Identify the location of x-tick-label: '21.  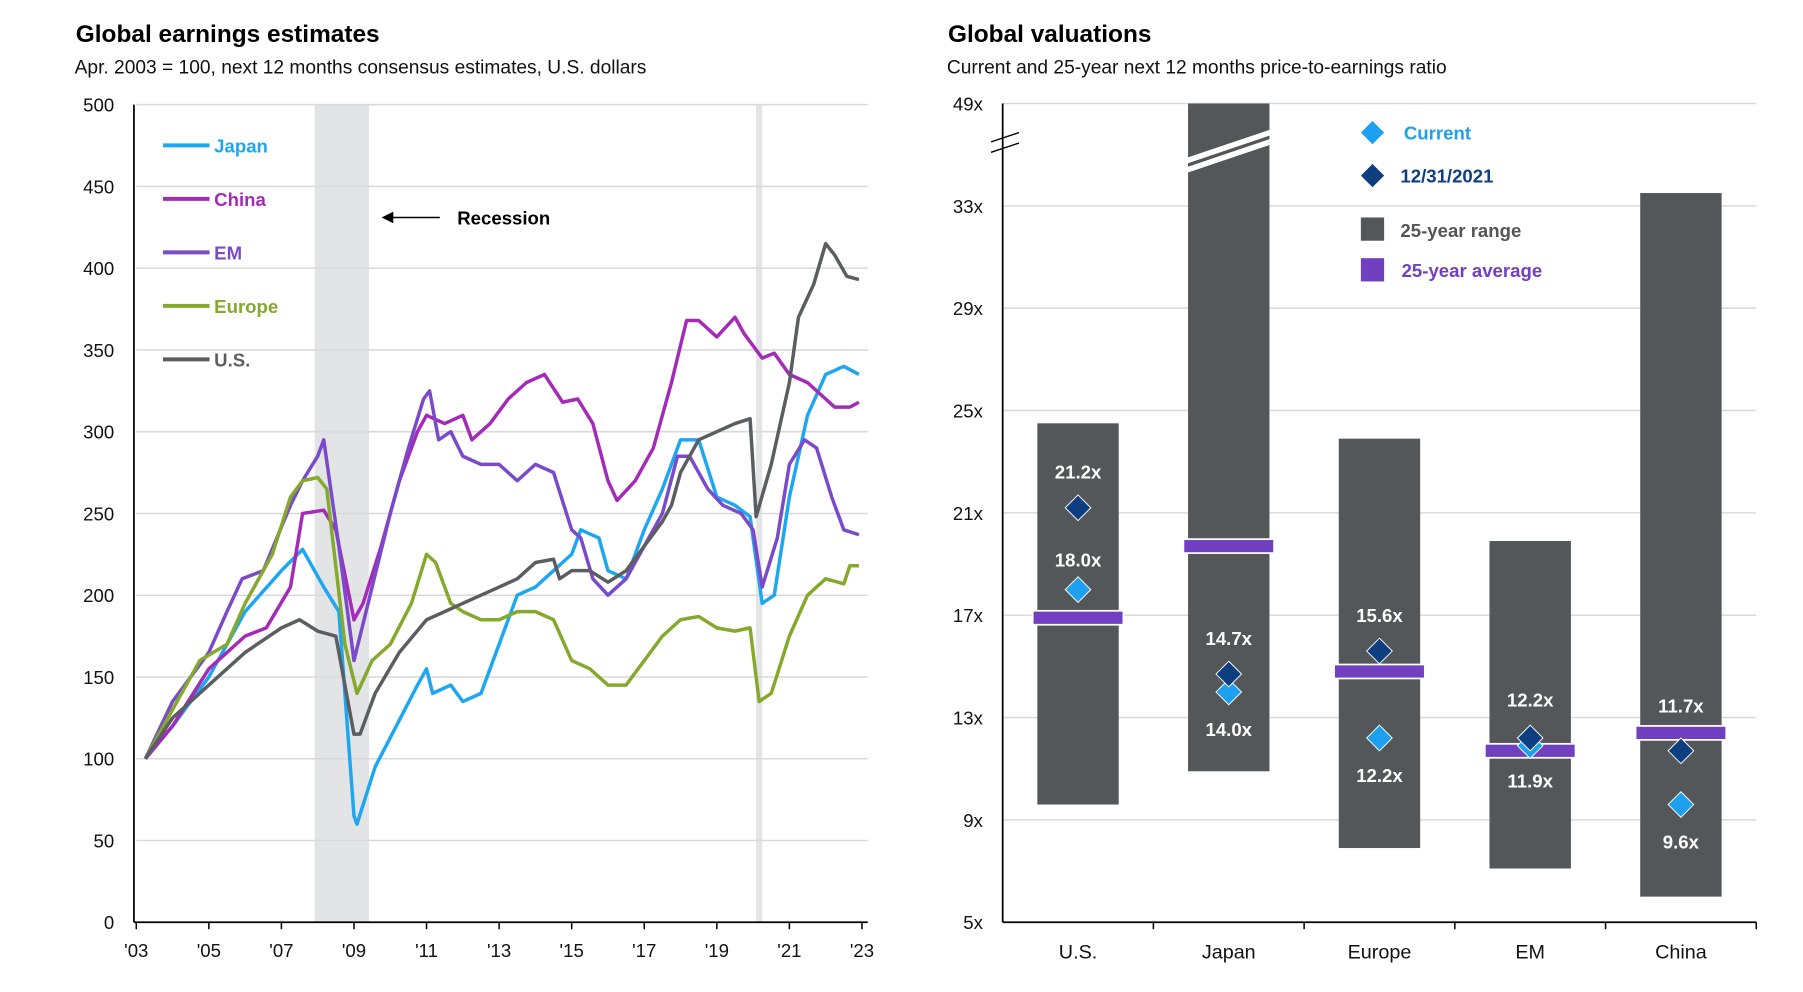
(789, 950).